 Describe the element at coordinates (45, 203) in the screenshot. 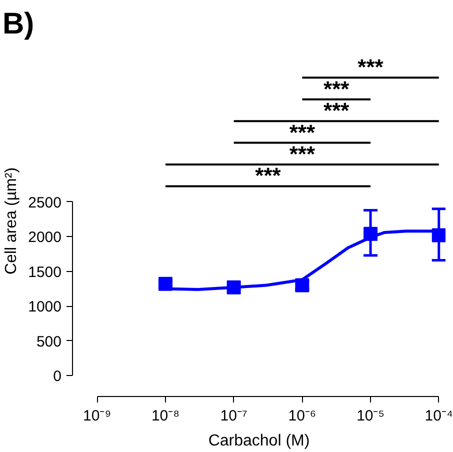

I see `y-tick-label: 2500` at that location.